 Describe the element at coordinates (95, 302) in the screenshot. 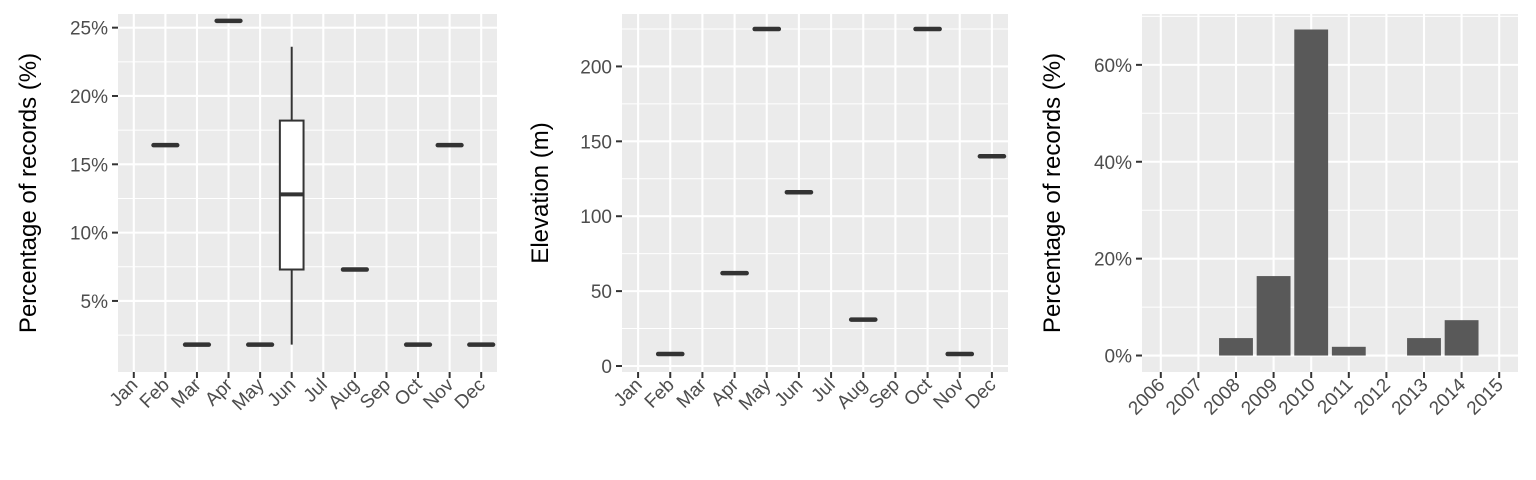

I see `y-tick-label: 5%` at that location.